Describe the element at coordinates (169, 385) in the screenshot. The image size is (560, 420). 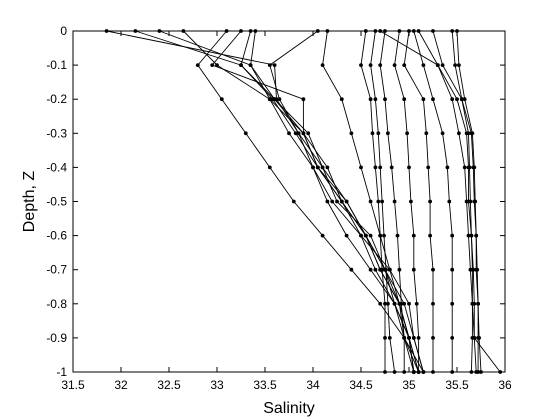
I see `x-tick-label: 32.5` at that location.